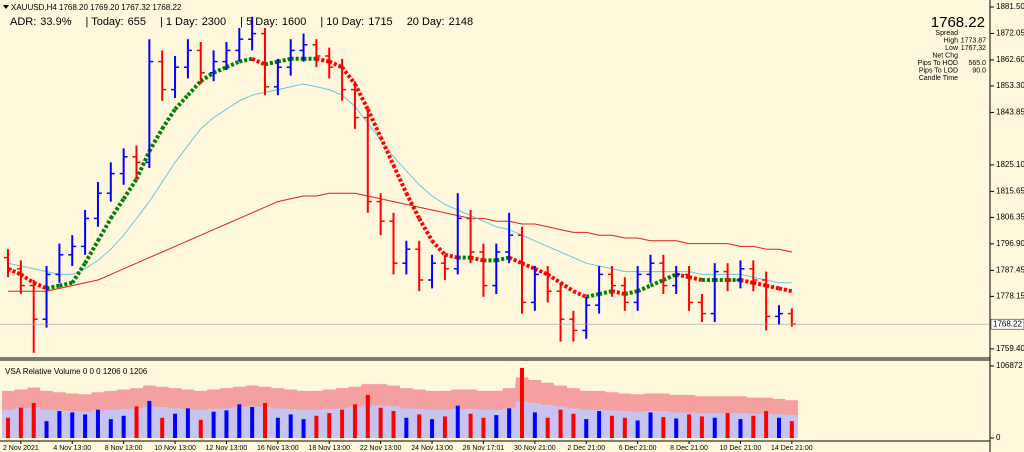  What do you see at coordinates (586, 448) in the screenshot?
I see `x-tick-label: 2 Dec 21:00` at bounding box center [586, 448].